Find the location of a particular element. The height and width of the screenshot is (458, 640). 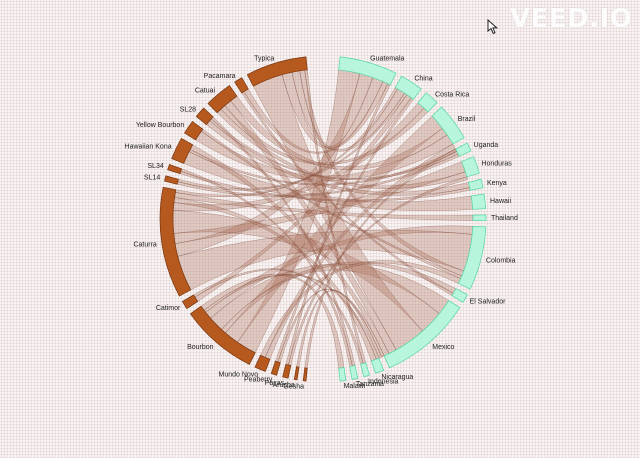

label-hawaii: Hawaii is located at coordinates (500, 201).